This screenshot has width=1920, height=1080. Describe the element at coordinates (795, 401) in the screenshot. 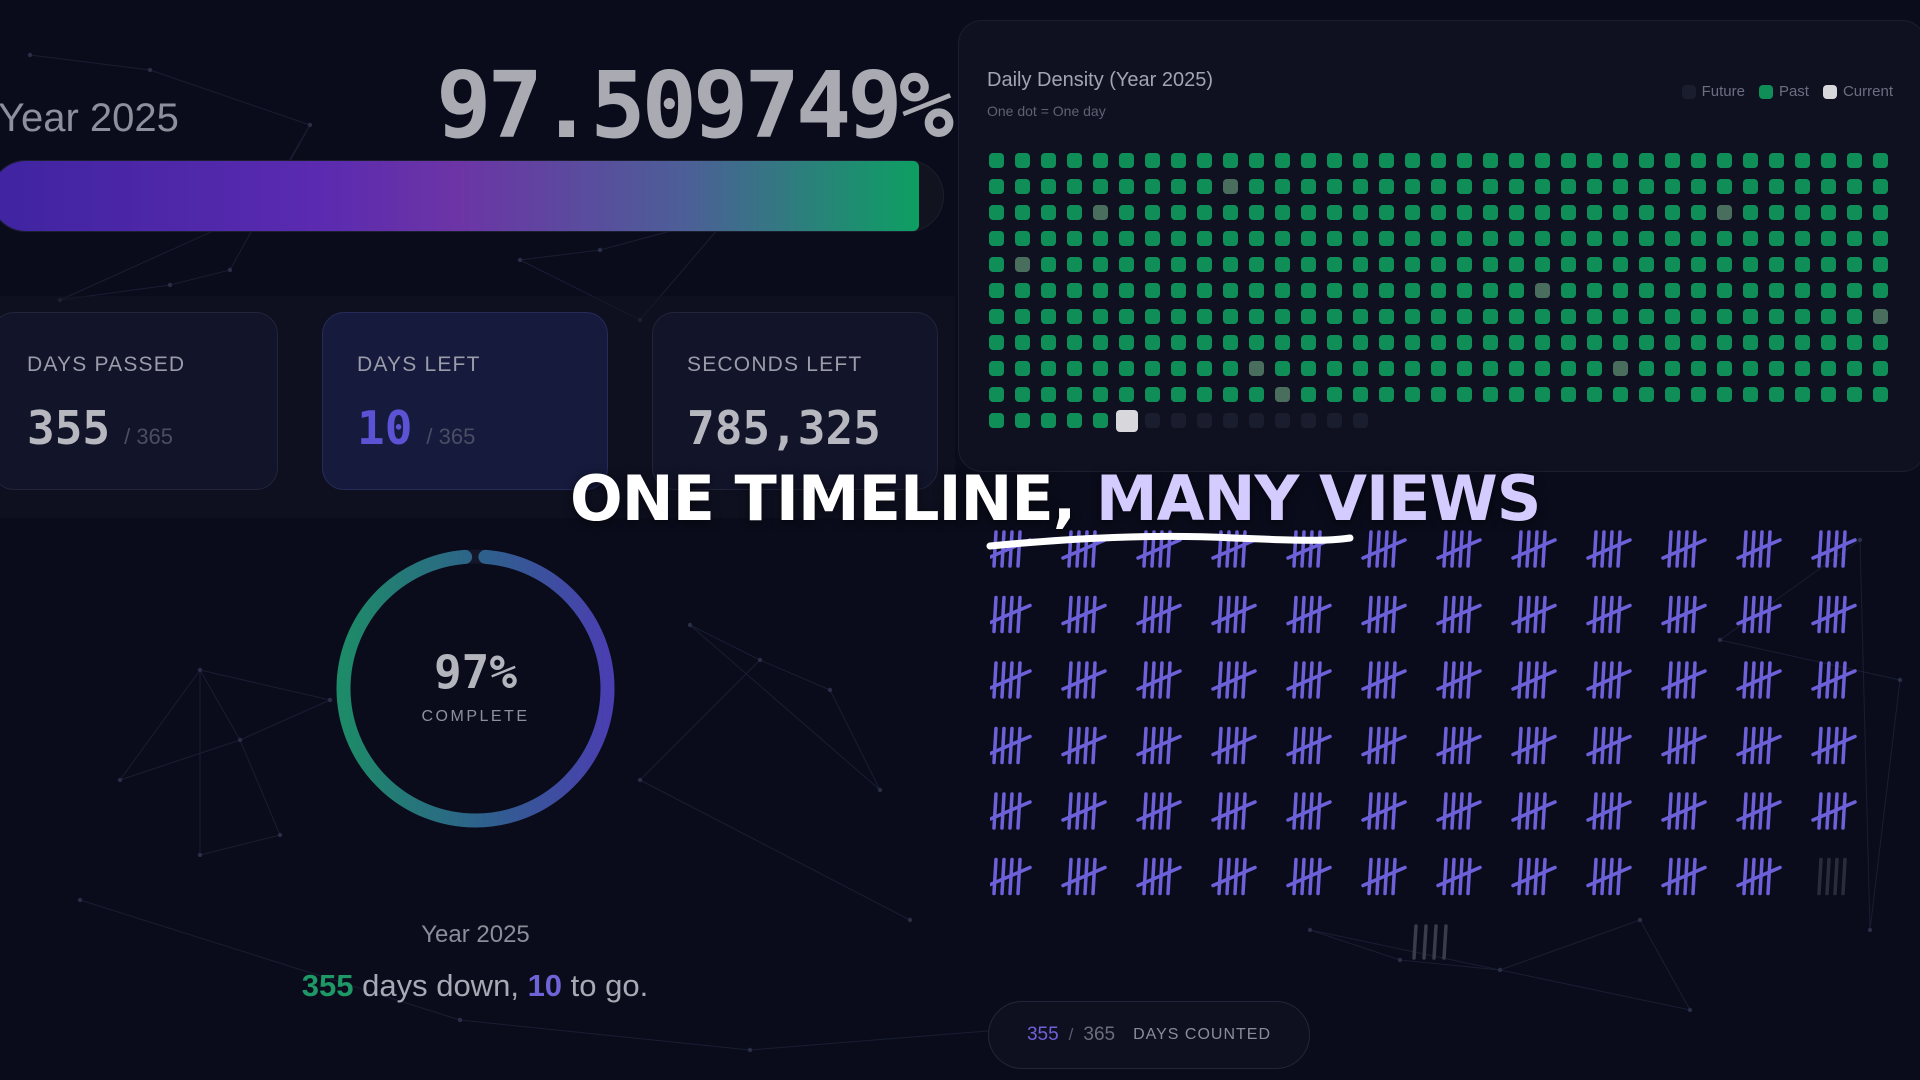

I see `seconds-left-card: SECONDS LEFT 785,325` at that location.